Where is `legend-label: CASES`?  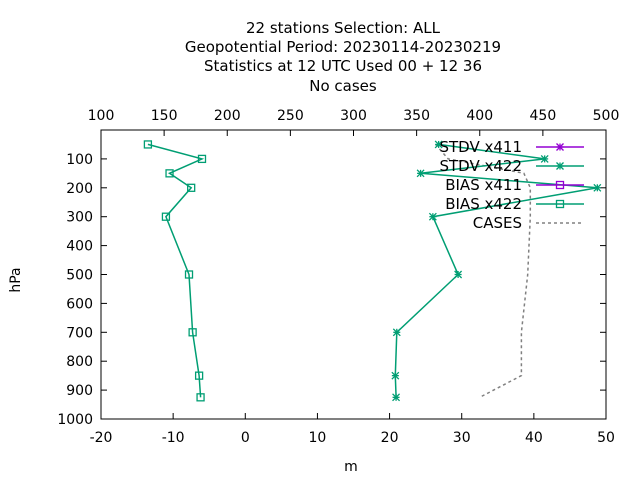
legend-label: CASES is located at coordinates (497, 223).